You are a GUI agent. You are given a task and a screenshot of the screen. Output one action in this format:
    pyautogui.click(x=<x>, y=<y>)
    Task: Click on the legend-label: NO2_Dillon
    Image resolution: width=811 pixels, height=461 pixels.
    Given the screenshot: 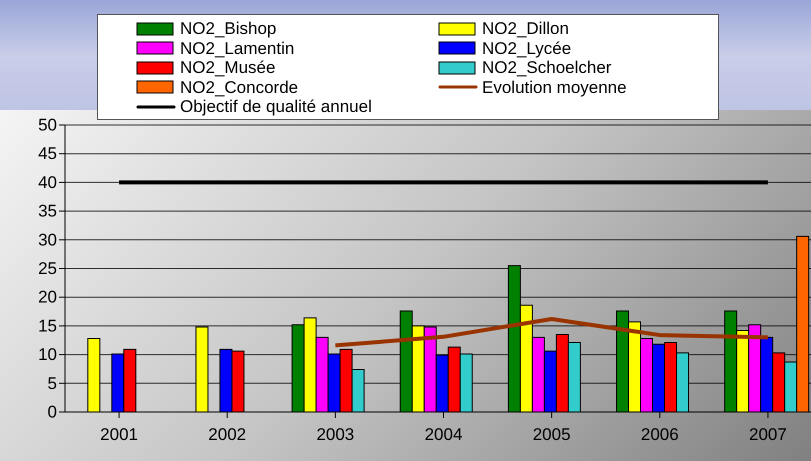 What is the action you would take?
    pyautogui.click(x=525, y=28)
    